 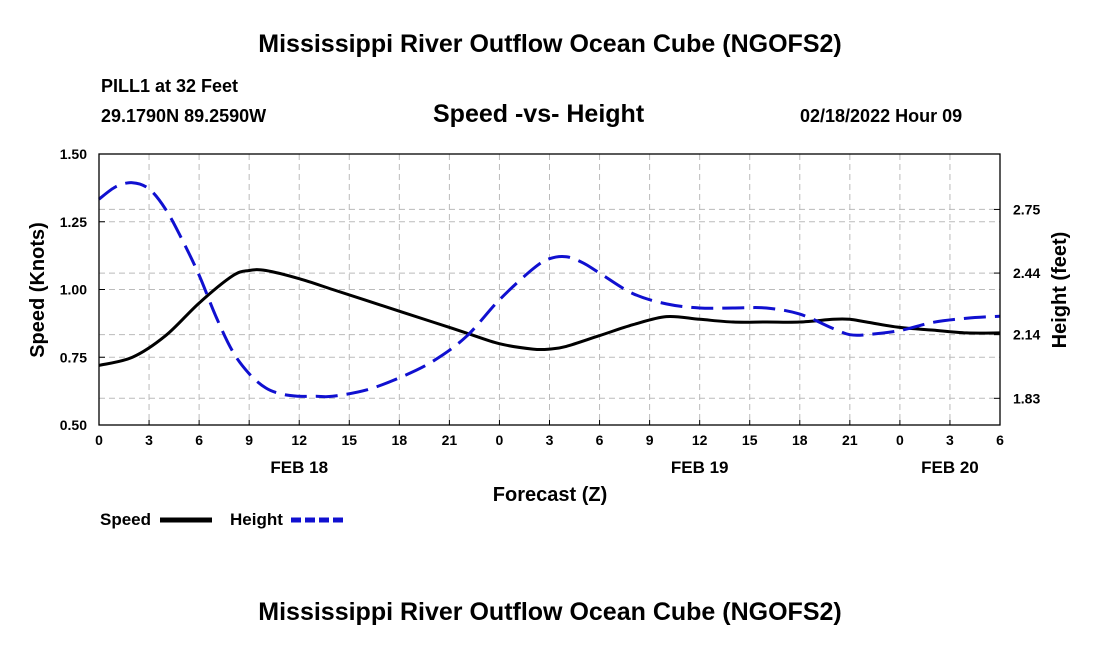 I want to click on series-line-speed, so click(x=549, y=317).